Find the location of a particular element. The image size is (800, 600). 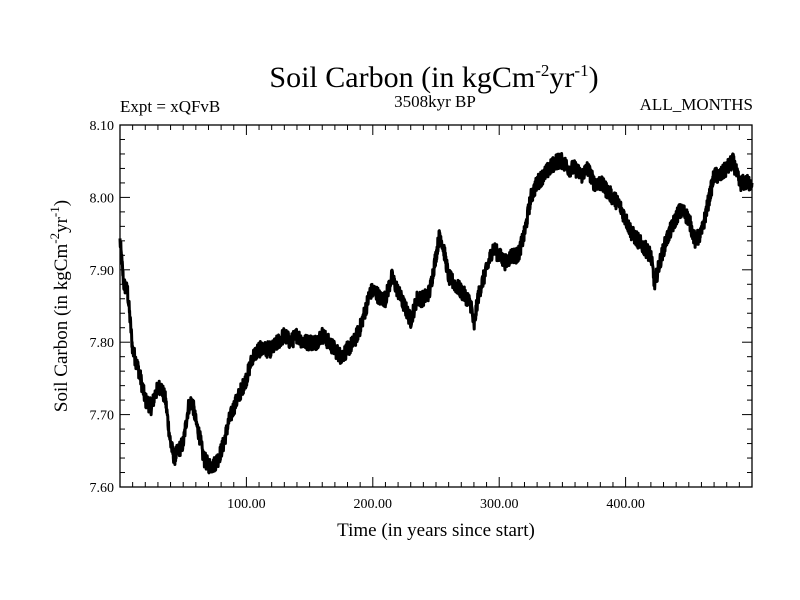

y-tick-label: 7.90 is located at coordinates (102, 271).